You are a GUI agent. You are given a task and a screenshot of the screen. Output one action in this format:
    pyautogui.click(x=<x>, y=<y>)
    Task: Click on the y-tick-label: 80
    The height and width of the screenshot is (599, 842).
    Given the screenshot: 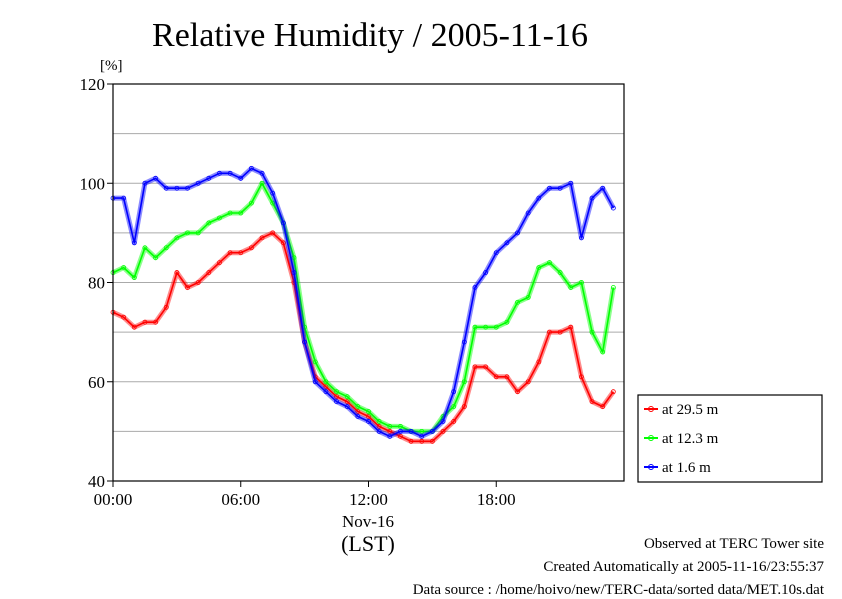 What is the action you would take?
    pyautogui.click(x=96, y=283)
    